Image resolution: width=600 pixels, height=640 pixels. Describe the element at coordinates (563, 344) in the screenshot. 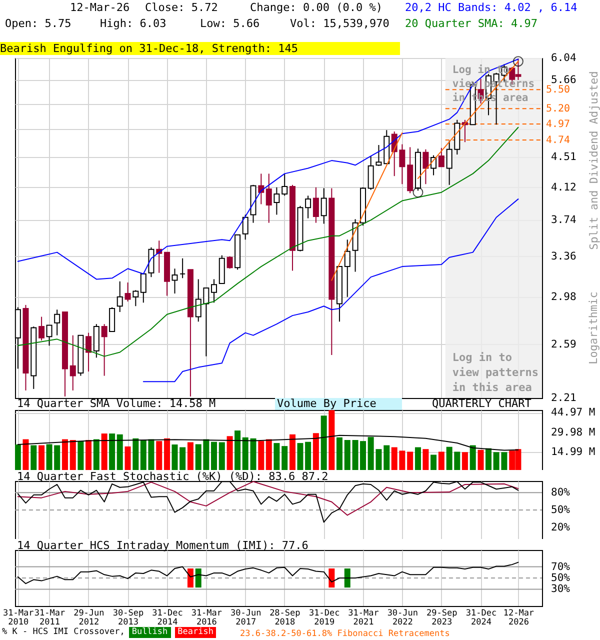

I see `y-tick-label: 2.59` at that location.